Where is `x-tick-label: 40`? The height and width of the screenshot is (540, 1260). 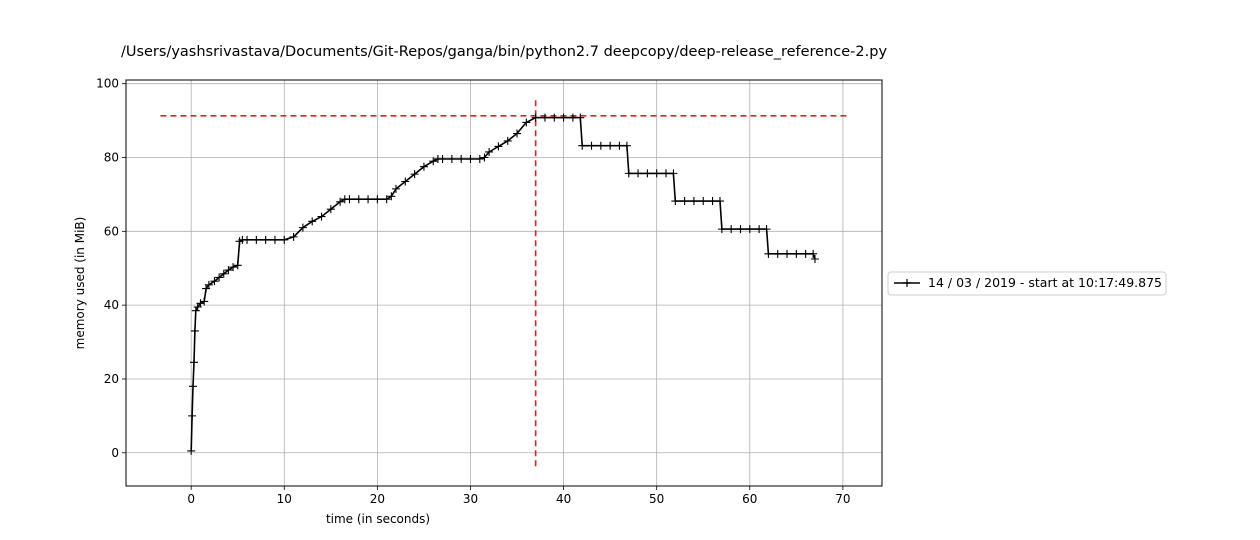 x-tick-label: 40 is located at coordinates (563, 499).